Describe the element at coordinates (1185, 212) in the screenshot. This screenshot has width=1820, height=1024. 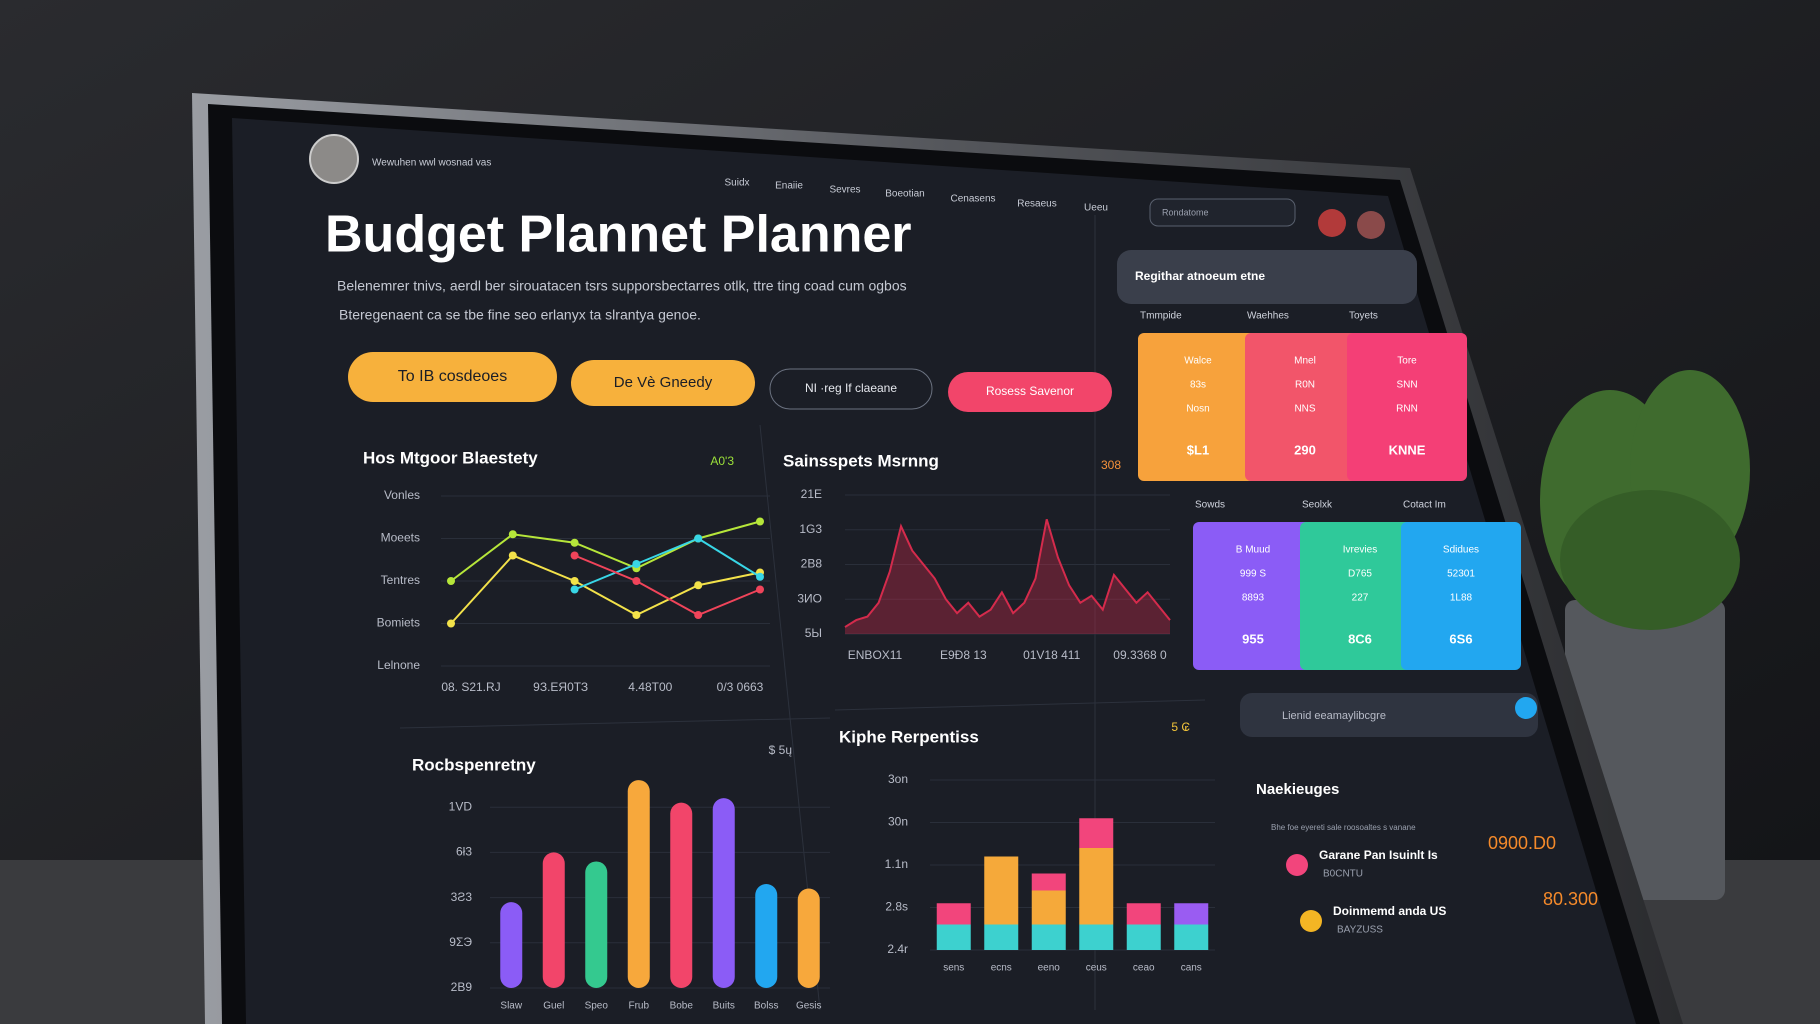
I see `search-text: Rondatome` at that location.